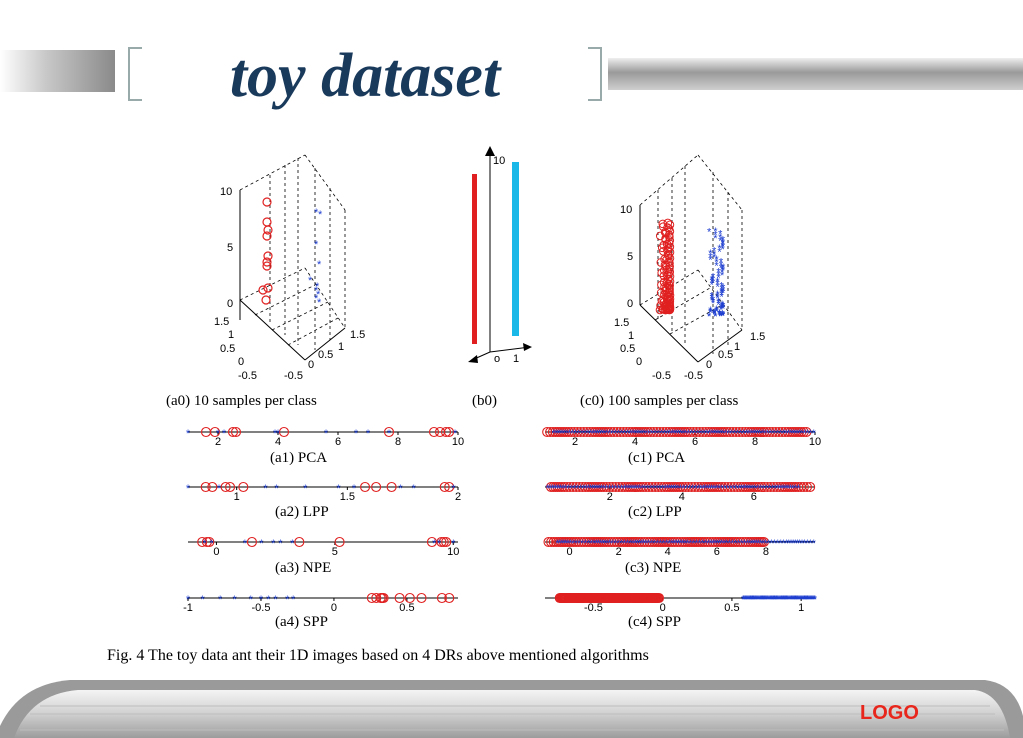 This screenshot has width=1023, height=738. Describe the element at coordinates (241, 401) in the screenshot. I see `caption-a0: (a0) 10 samples per class` at that location.